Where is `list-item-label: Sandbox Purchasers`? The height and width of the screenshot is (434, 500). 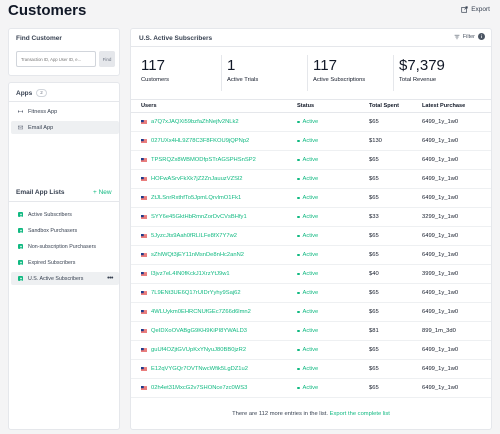
list-item-label: Sandbox Purchasers is located at coordinates (53, 230).